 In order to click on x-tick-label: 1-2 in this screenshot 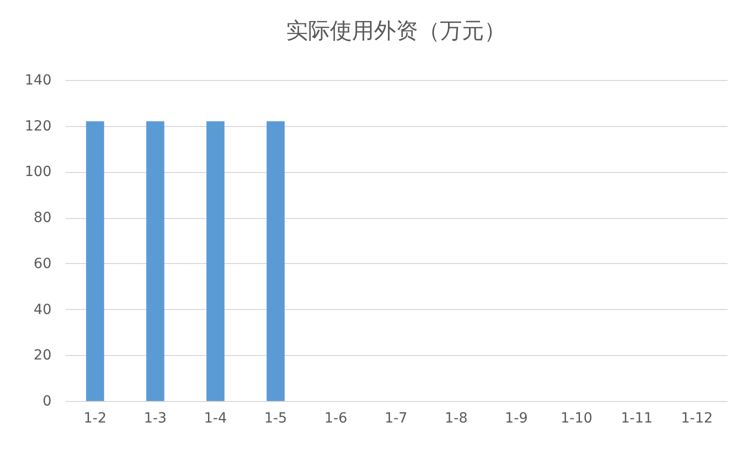, I will do `click(95, 418)`.